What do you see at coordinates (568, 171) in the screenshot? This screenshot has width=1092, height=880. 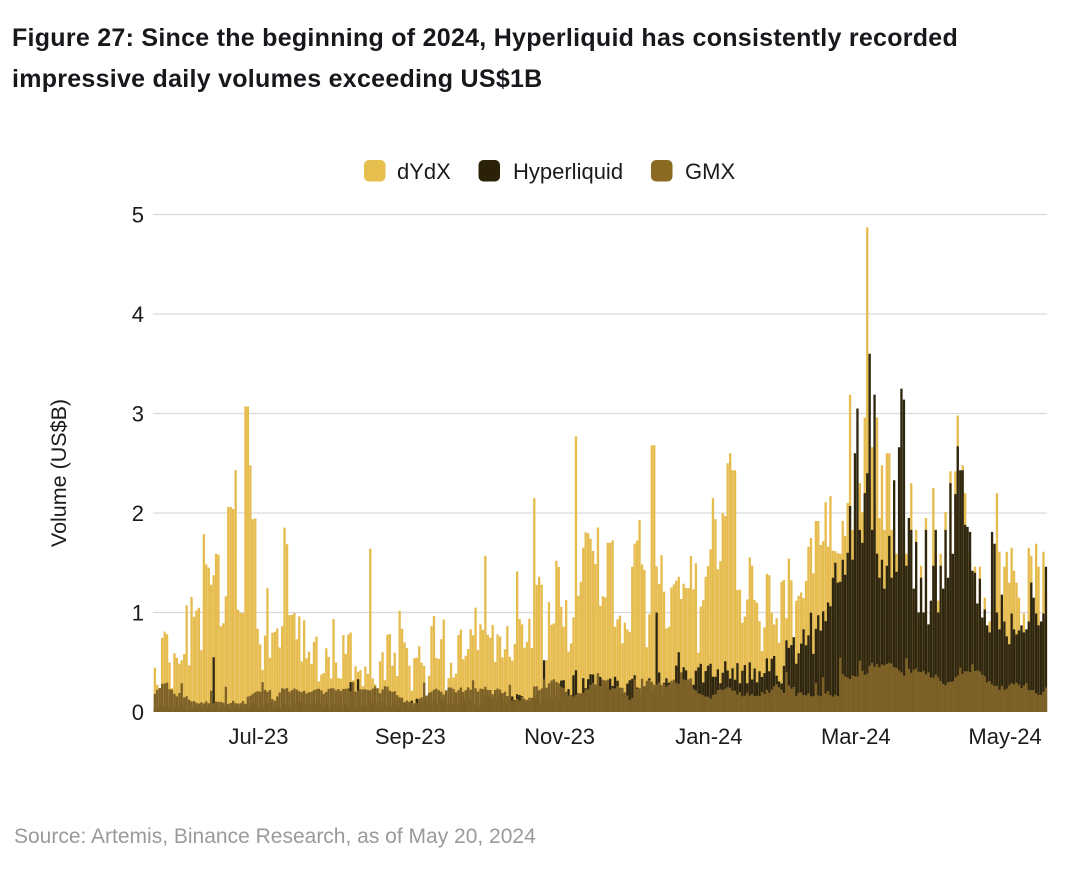 I see `svg-text: Hyperliquid` at bounding box center [568, 171].